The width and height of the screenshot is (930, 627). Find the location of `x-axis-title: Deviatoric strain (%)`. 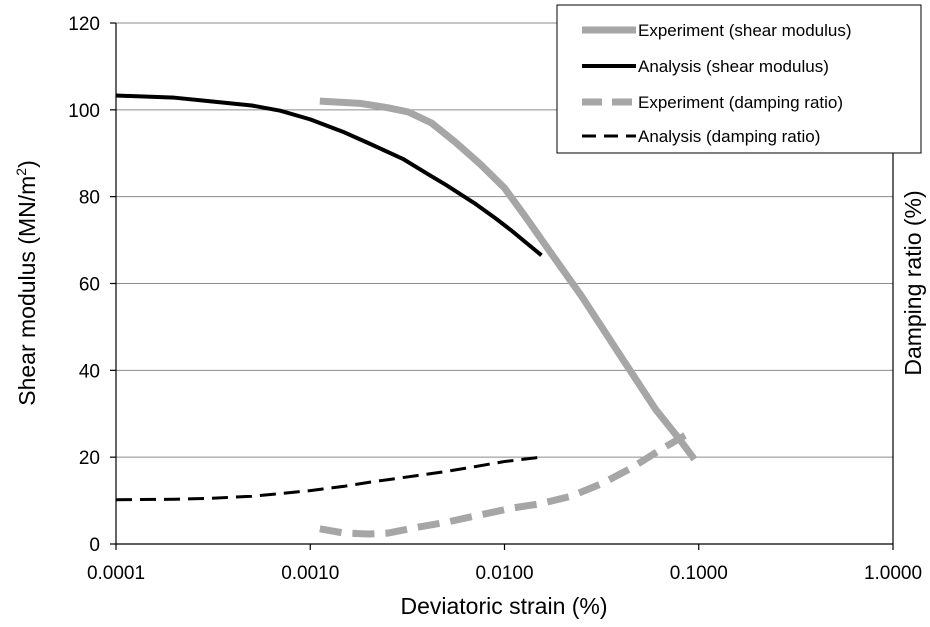

x-axis-title: Deviatoric strain (%) is located at coordinates (503, 606).